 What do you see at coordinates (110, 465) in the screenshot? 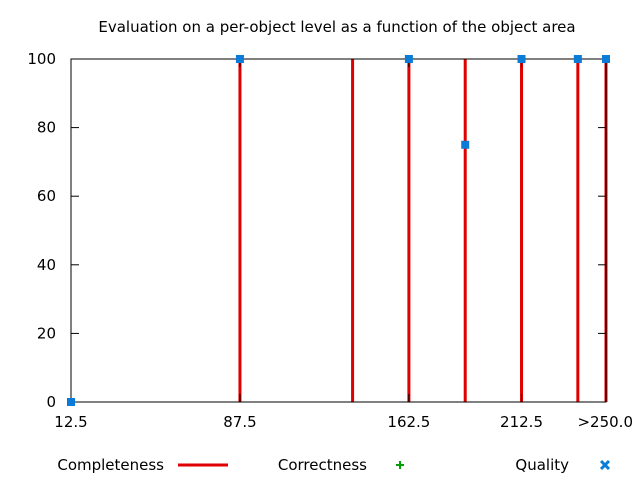
I see `legend-completeness-label: Completeness` at bounding box center [110, 465].